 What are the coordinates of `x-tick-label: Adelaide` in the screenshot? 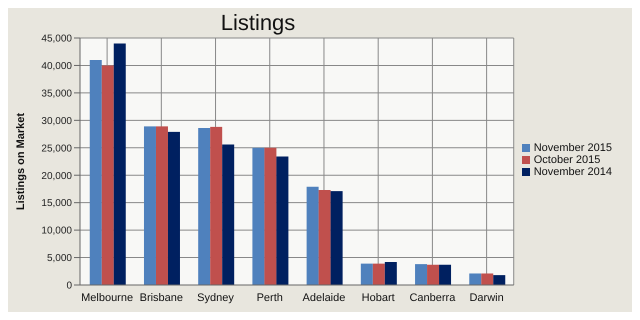 It's located at (324, 298).